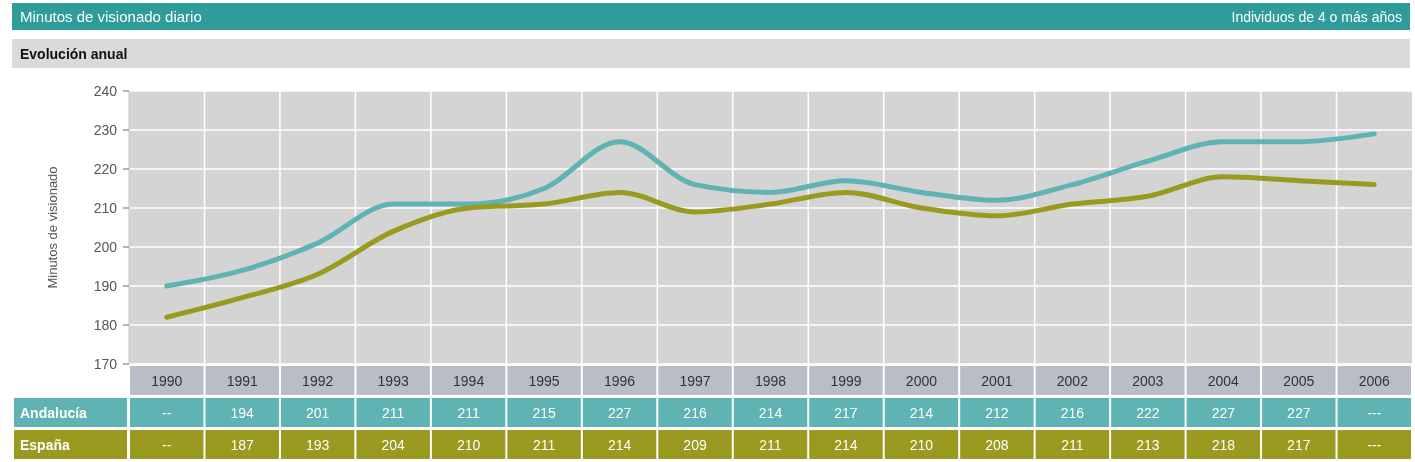  What do you see at coordinates (318, 412) in the screenshot?
I see `data-label: 201` at bounding box center [318, 412].